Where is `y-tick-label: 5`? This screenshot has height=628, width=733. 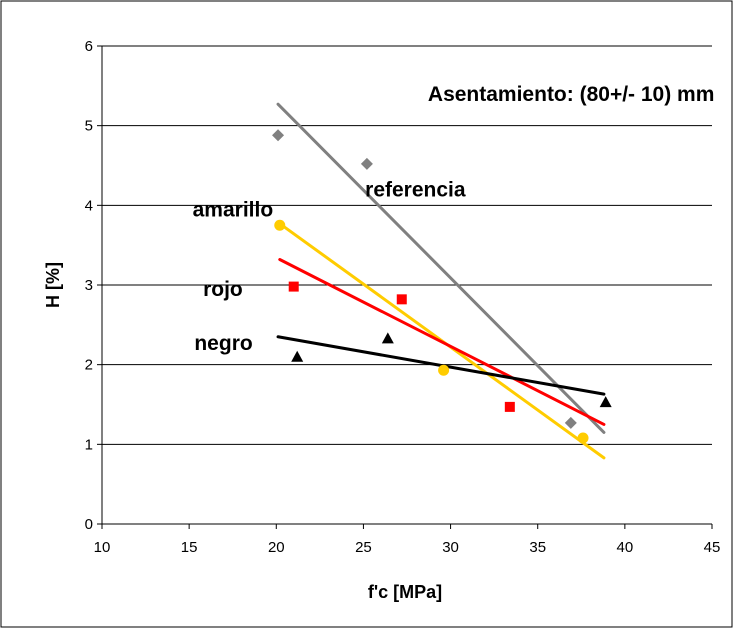
y-tick-label: 5 is located at coordinates (89, 126).